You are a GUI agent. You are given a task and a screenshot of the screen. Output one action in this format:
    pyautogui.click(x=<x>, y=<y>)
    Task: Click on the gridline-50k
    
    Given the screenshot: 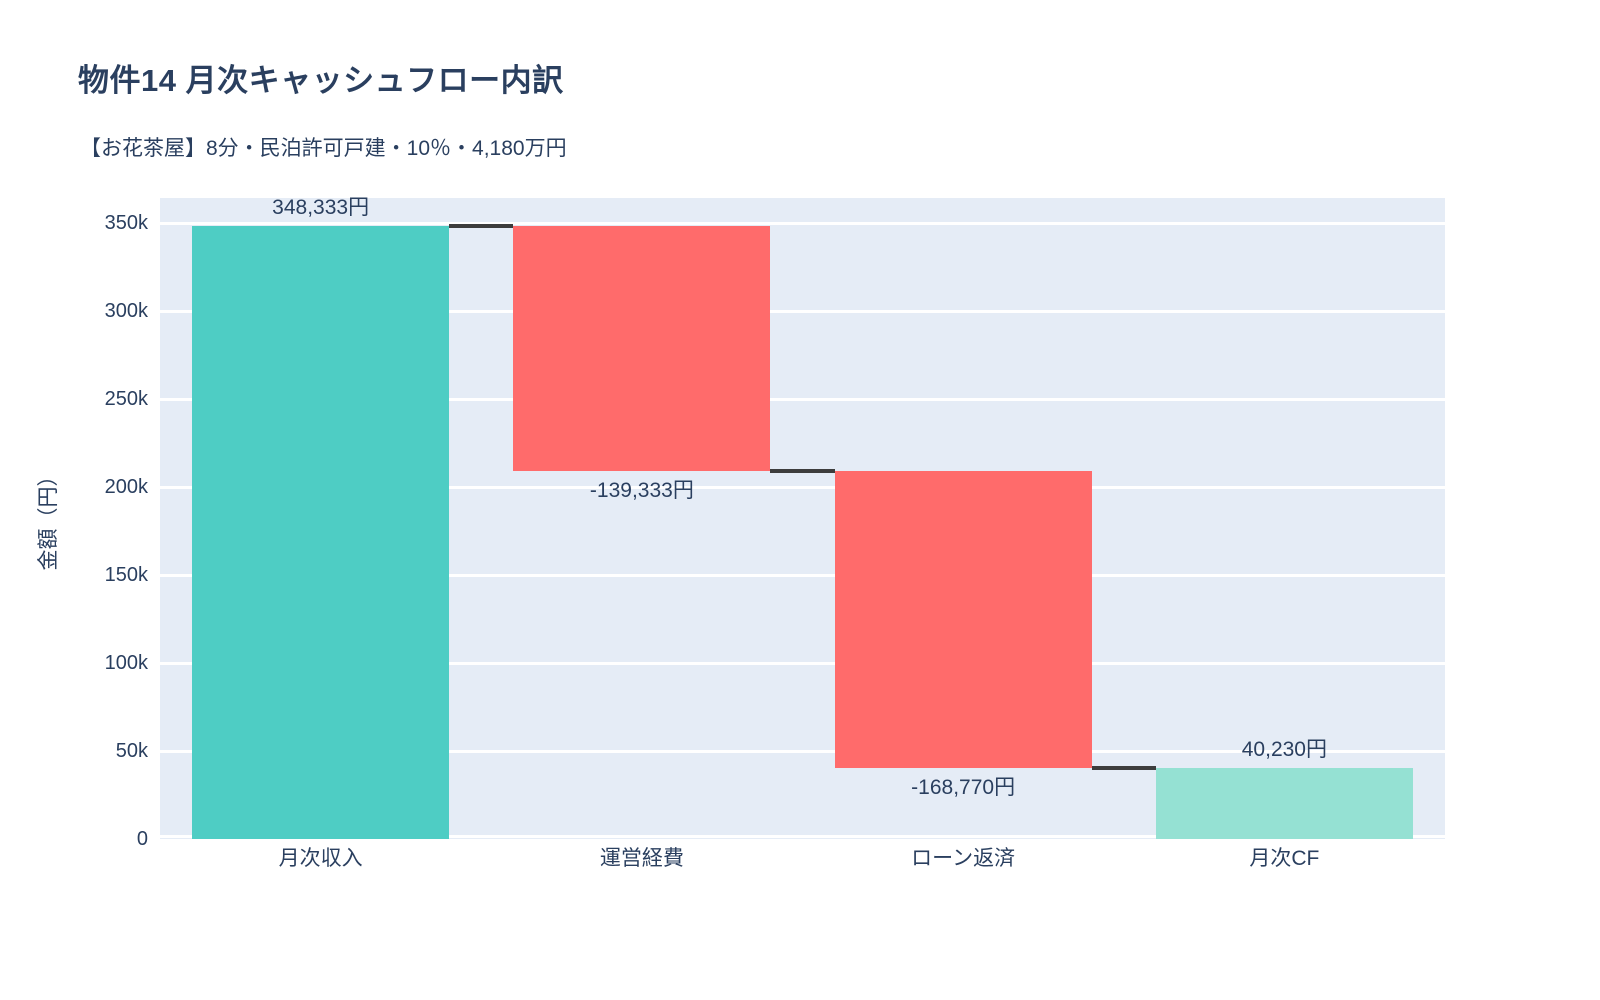 What is the action you would take?
    pyautogui.click(x=802, y=751)
    